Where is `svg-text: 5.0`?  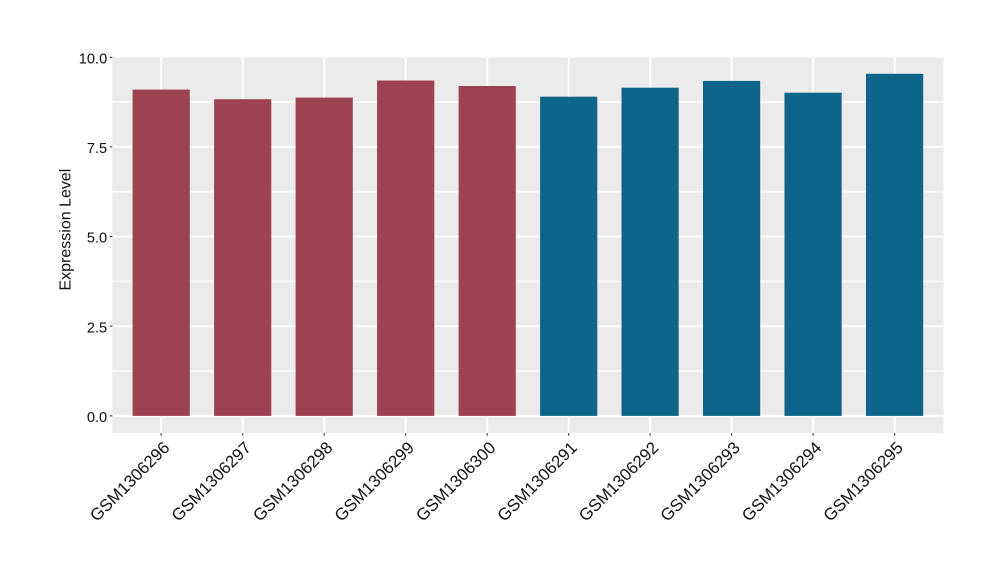
svg-text: 5.0 is located at coordinates (97, 239).